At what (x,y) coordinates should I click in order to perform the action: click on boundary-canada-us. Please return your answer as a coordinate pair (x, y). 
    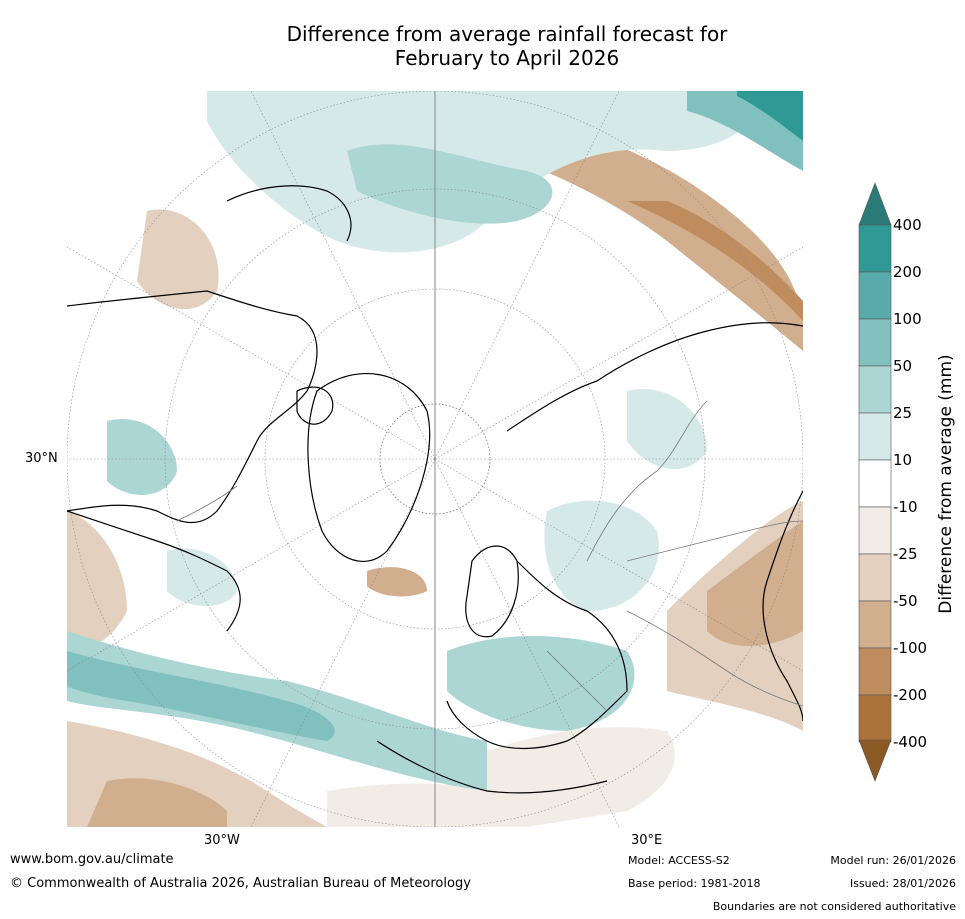
    Looking at the image, I should click on (207, 503).